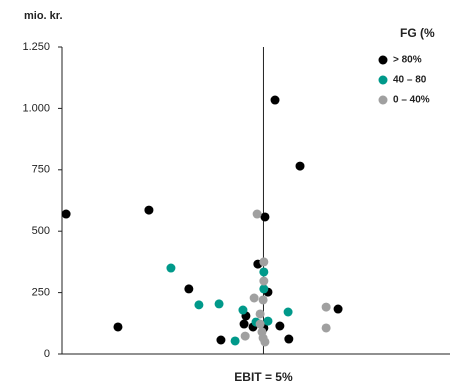 The image size is (450, 384). What do you see at coordinates (407, 60) in the screenshot?
I see `legend-label: > 80%` at bounding box center [407, 60].